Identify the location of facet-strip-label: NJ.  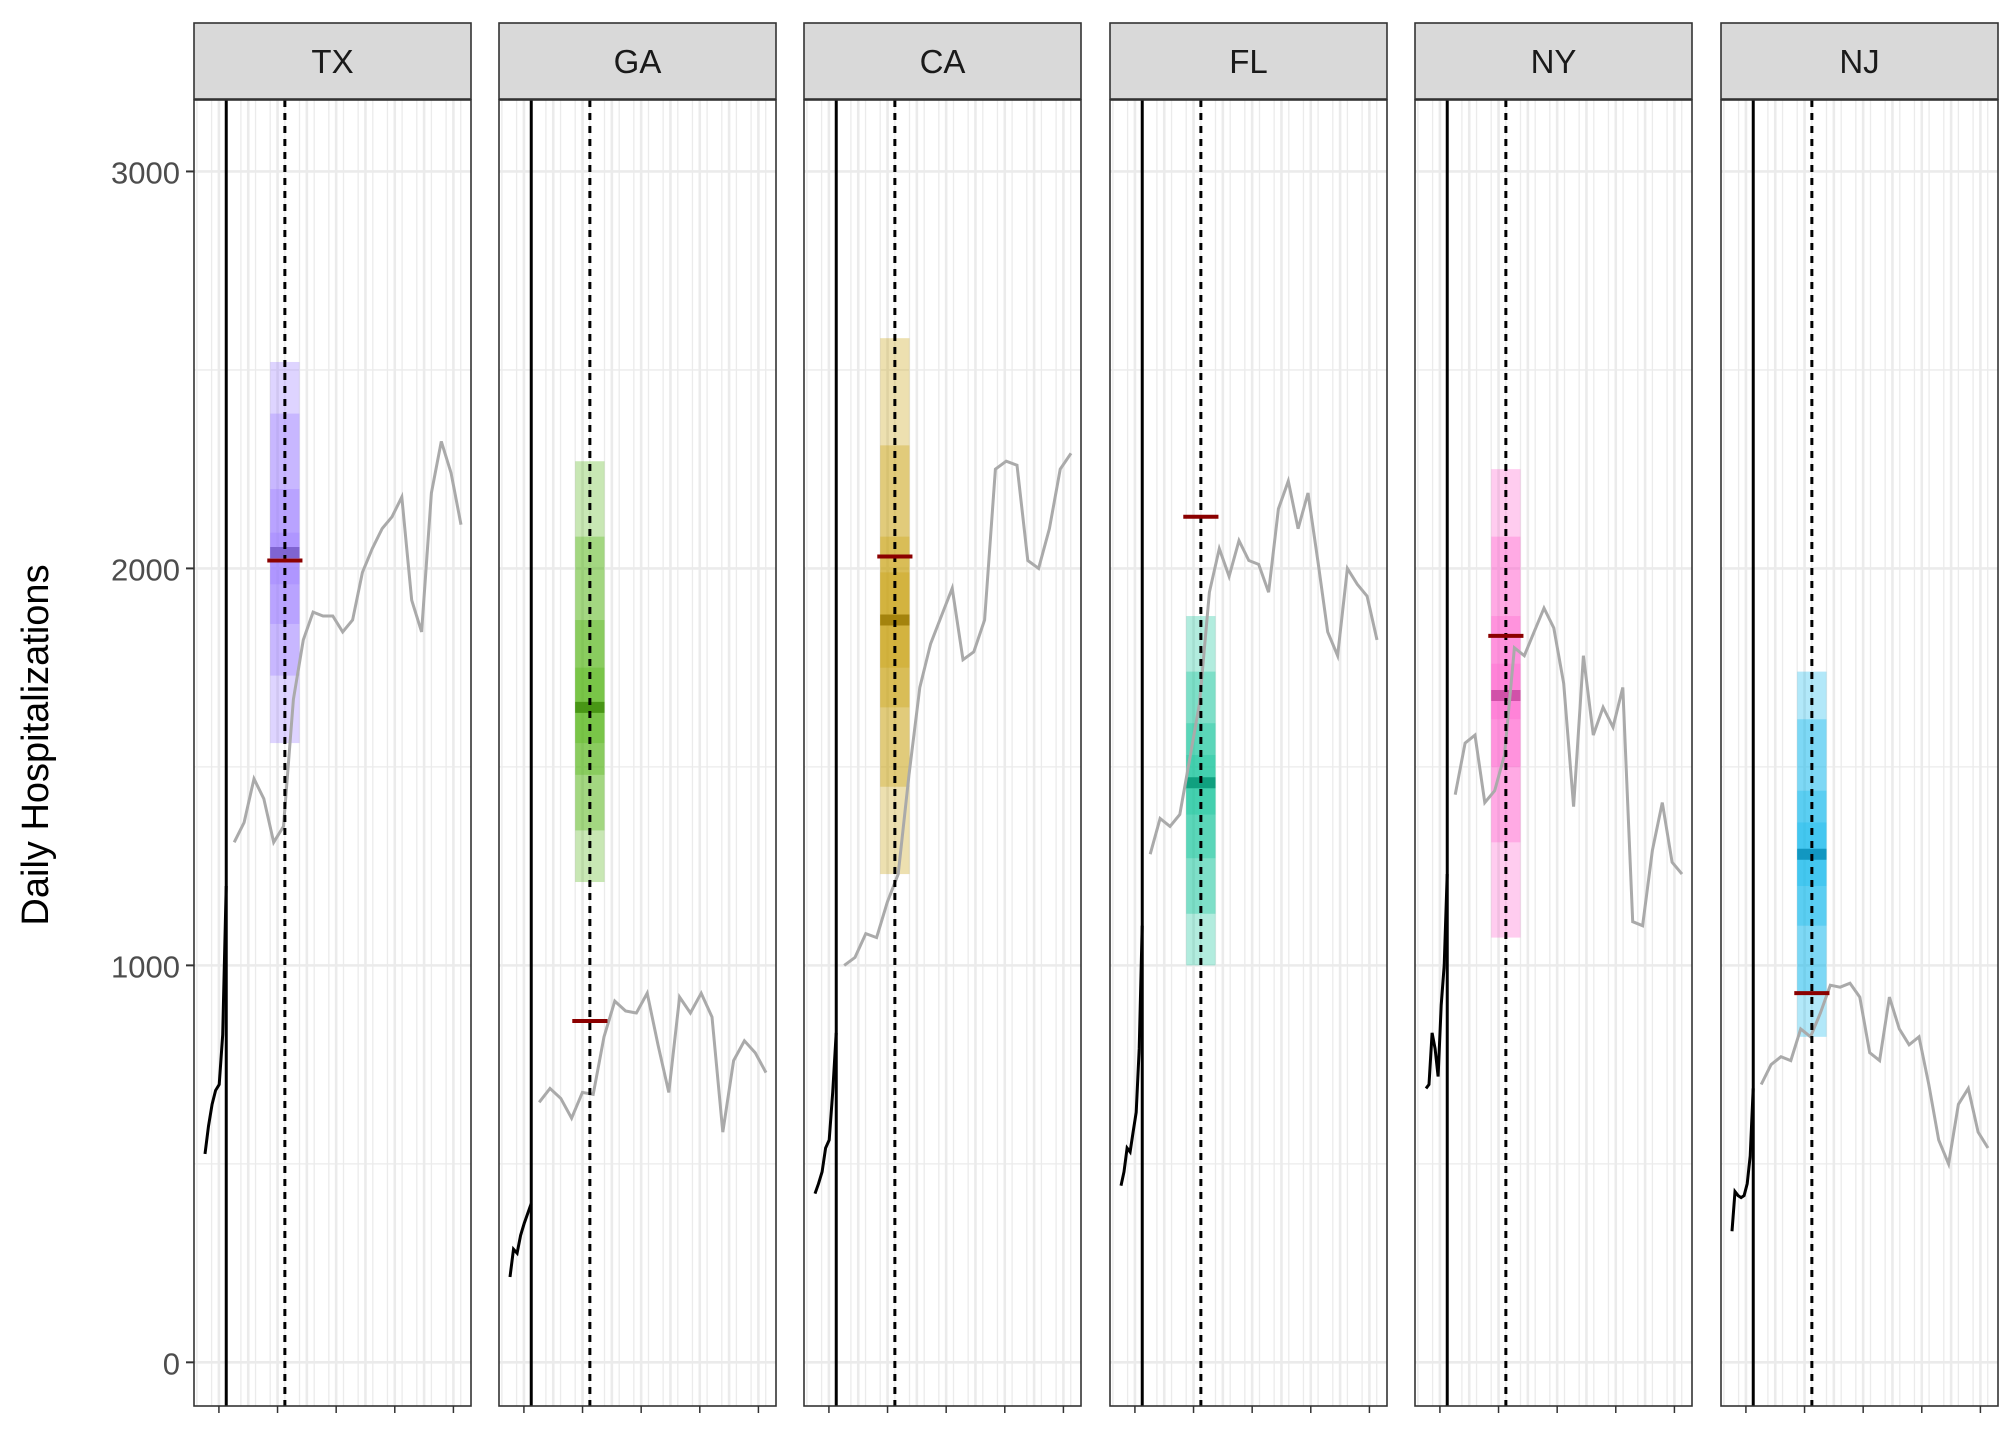
(1859, 61).